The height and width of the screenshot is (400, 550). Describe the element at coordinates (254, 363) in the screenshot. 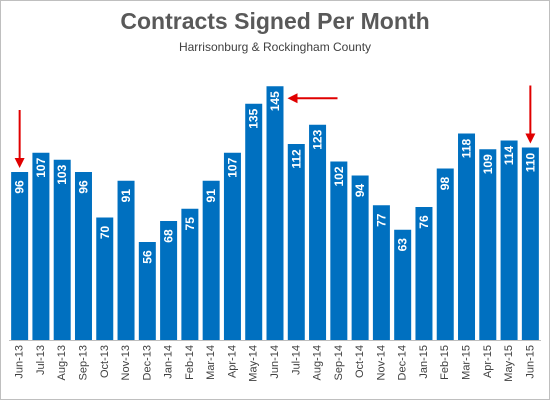

I see `x-tick-label: May-14` at that location.